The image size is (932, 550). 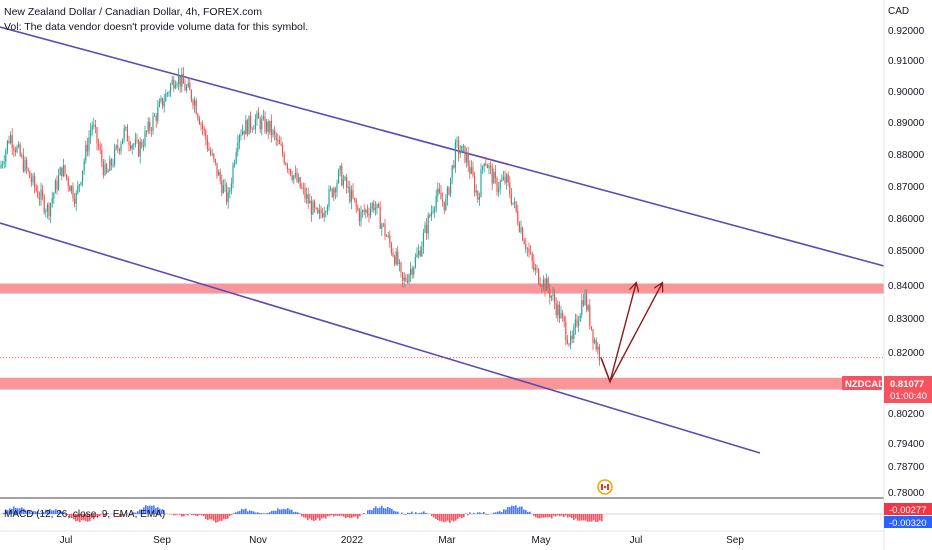 What do you see at coordinates (906, 286) in the screenshot?
I see `price-tick-label: 0.84000` at bounding box center [906, 286].